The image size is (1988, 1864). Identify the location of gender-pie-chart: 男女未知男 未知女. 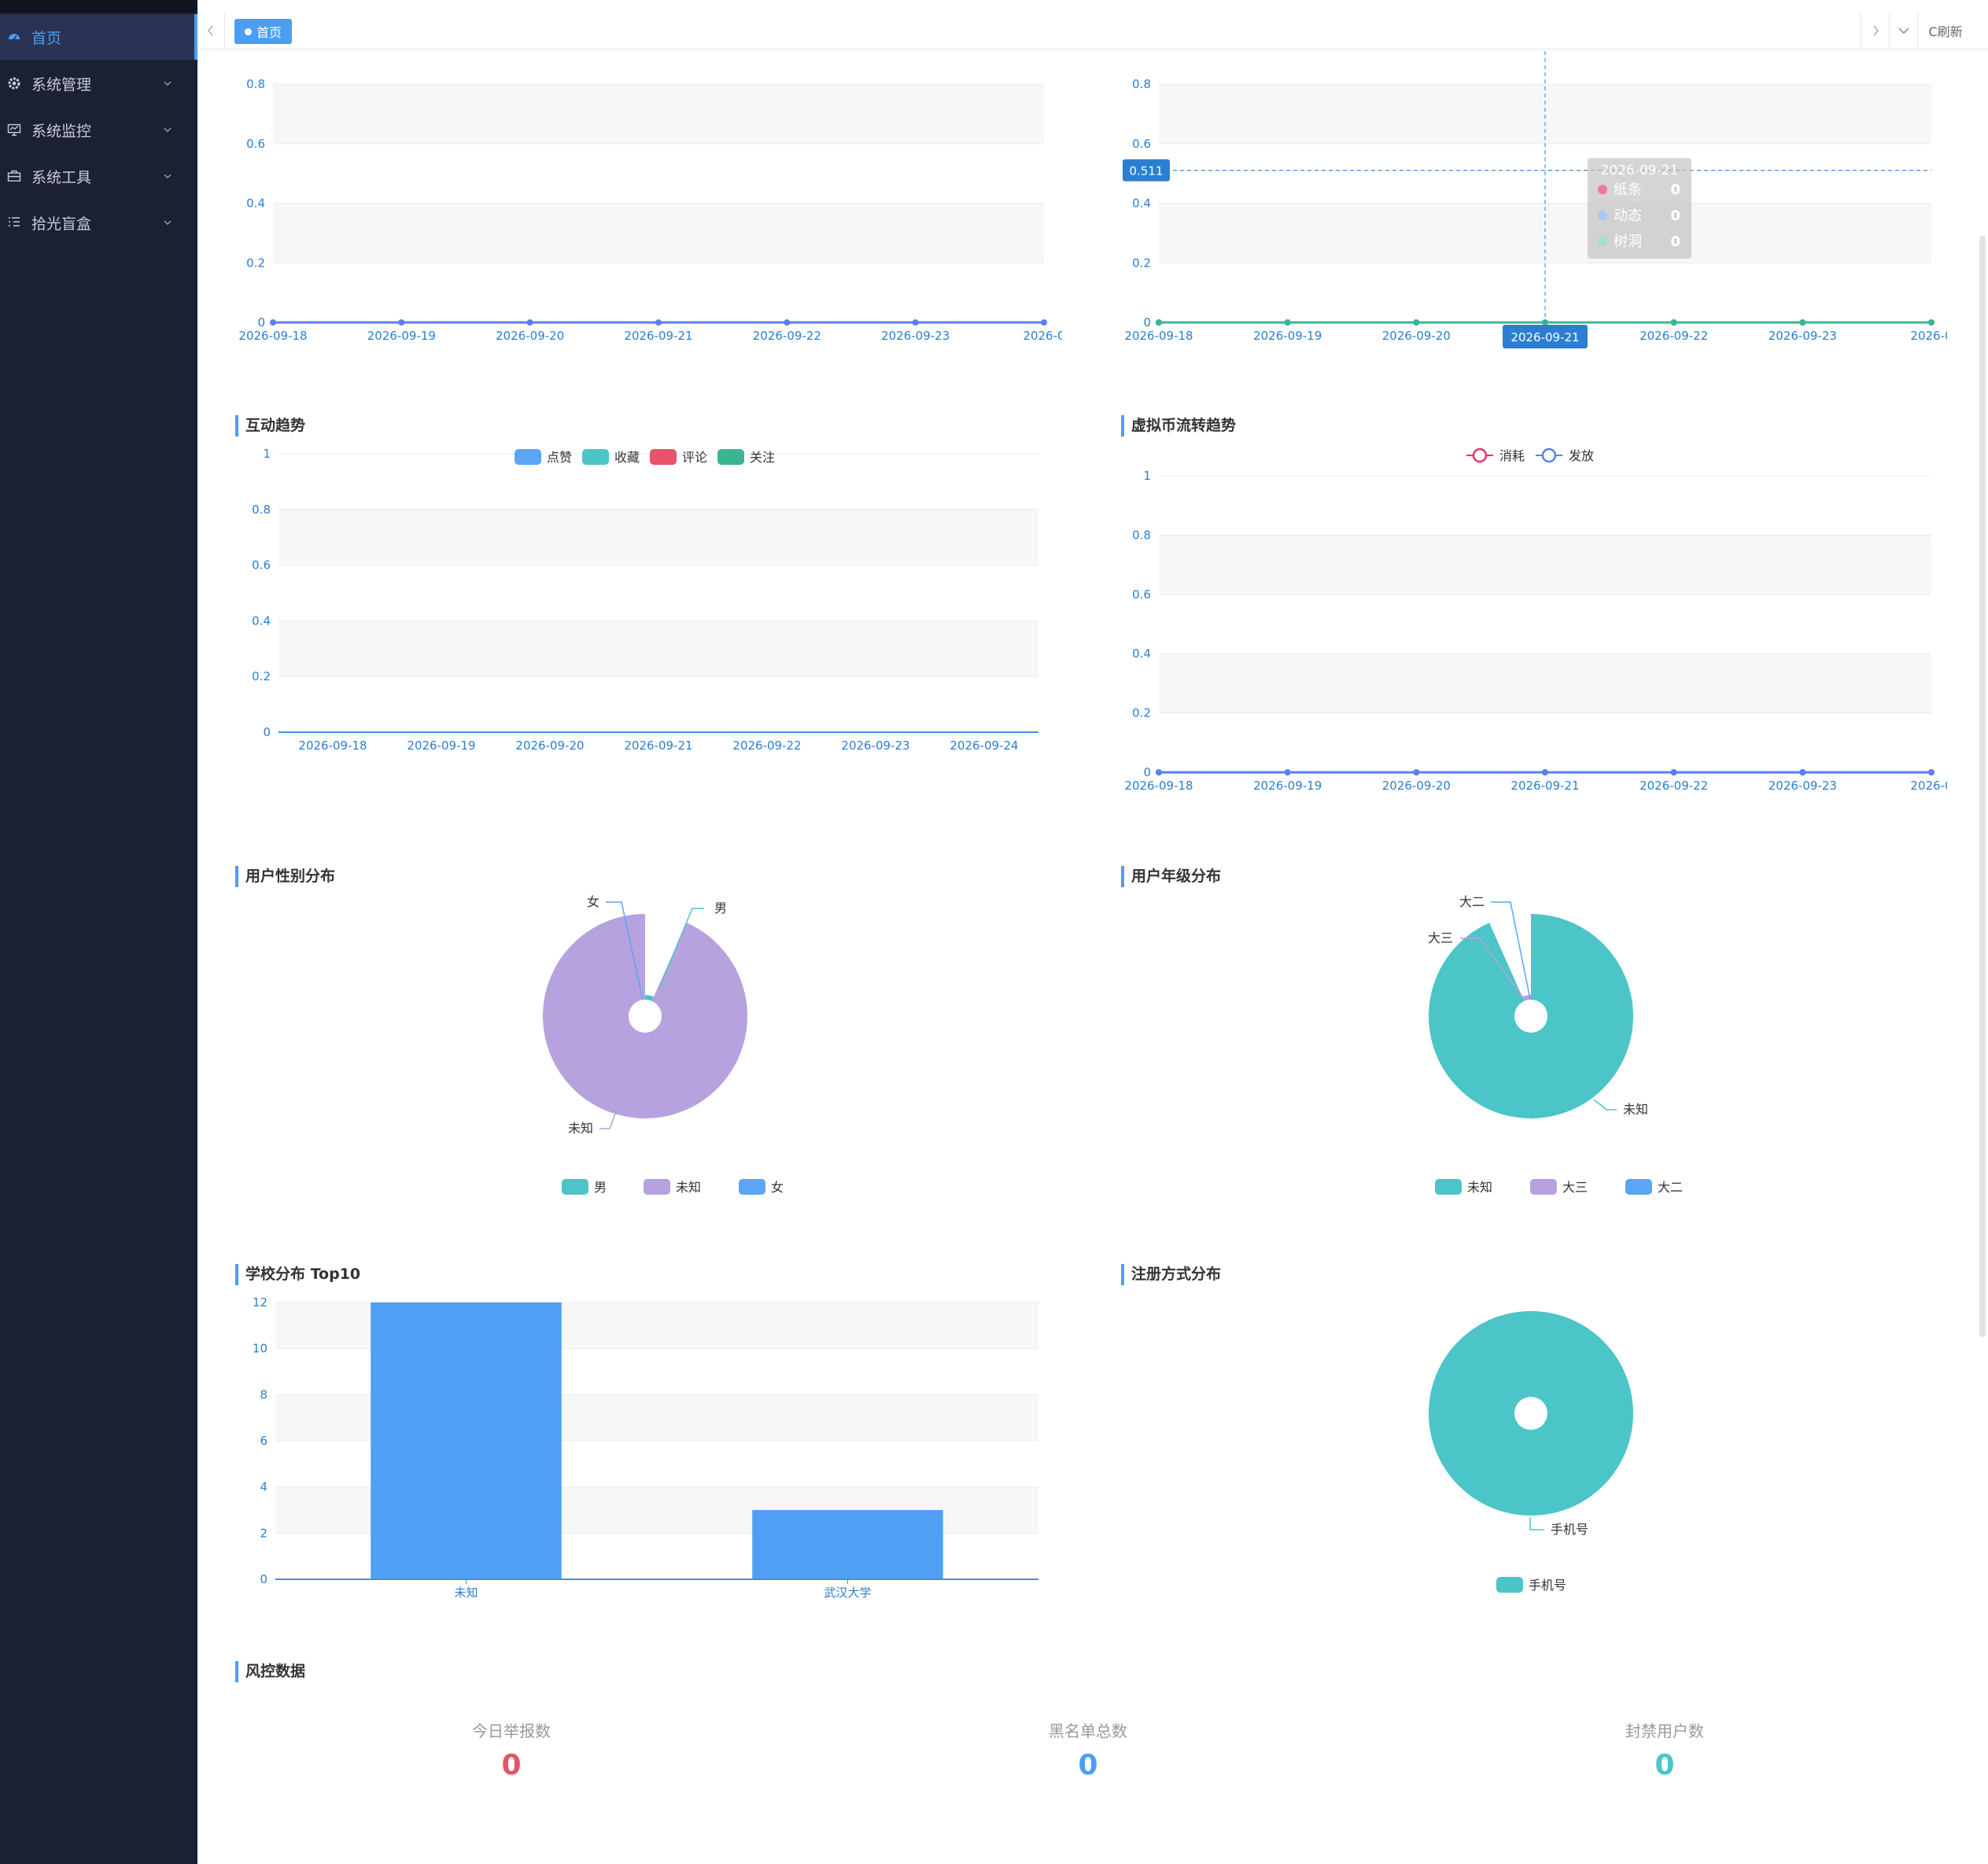
(663, 1044).